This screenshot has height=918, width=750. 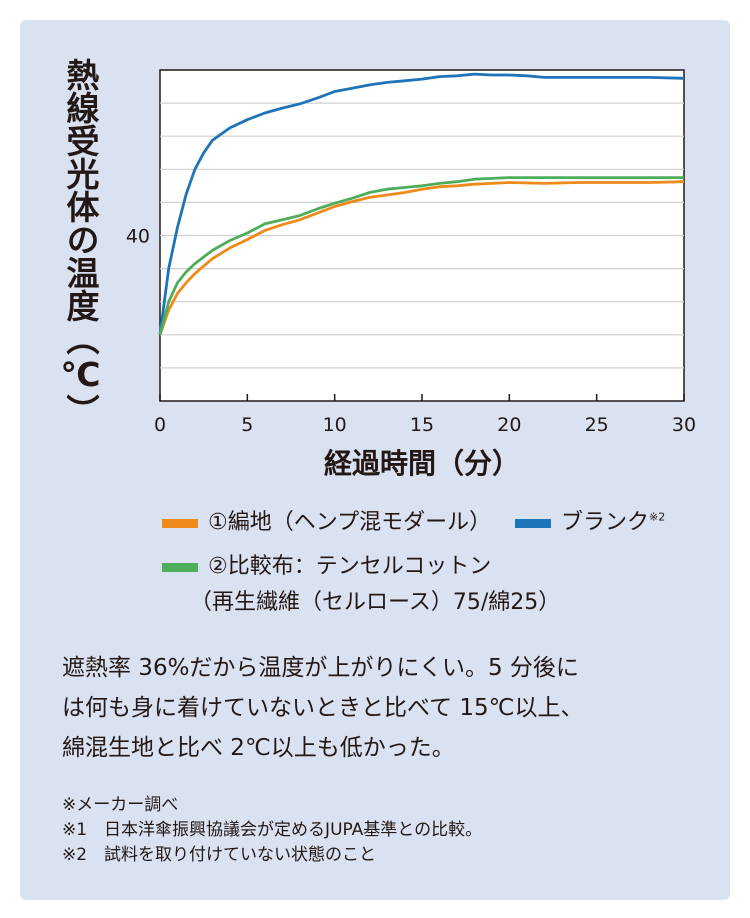 What do you see at coordinates (247, 425) in the screenshot?
I see `x-tick-label: 5` at bounding box center [247, 425].